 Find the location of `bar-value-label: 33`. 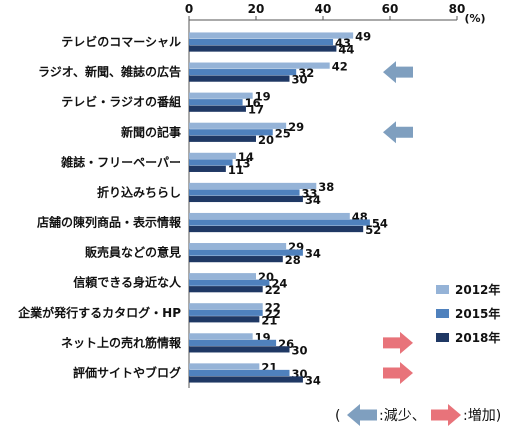

bar-value-label: 33 is located at coordinates (310, 193).